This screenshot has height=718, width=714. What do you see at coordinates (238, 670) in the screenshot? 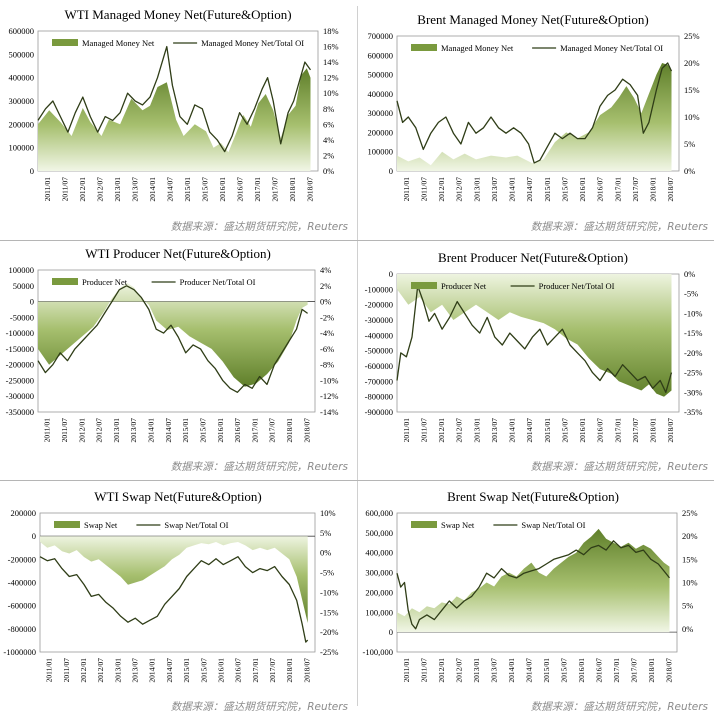
I see `x-tick-label: 2016/07` at bounding box center [238, 670].